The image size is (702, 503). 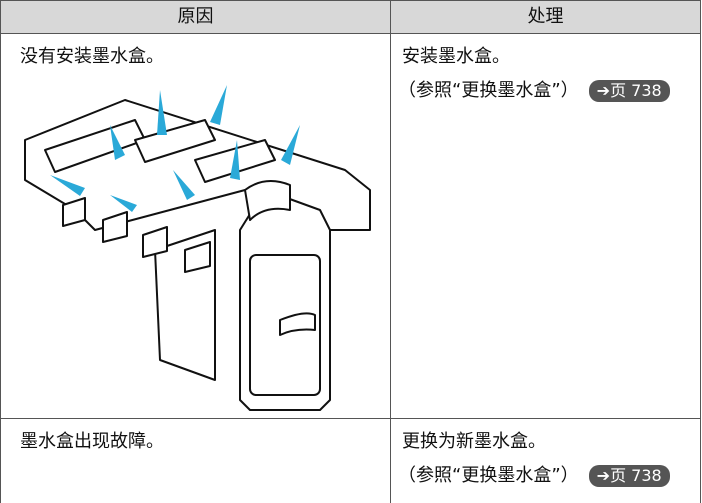 What do you see at coordinates (92, 56) in the screenshot?
I see `cause-text: 没有安装墨水盒。` at bounding box center [92, 56].